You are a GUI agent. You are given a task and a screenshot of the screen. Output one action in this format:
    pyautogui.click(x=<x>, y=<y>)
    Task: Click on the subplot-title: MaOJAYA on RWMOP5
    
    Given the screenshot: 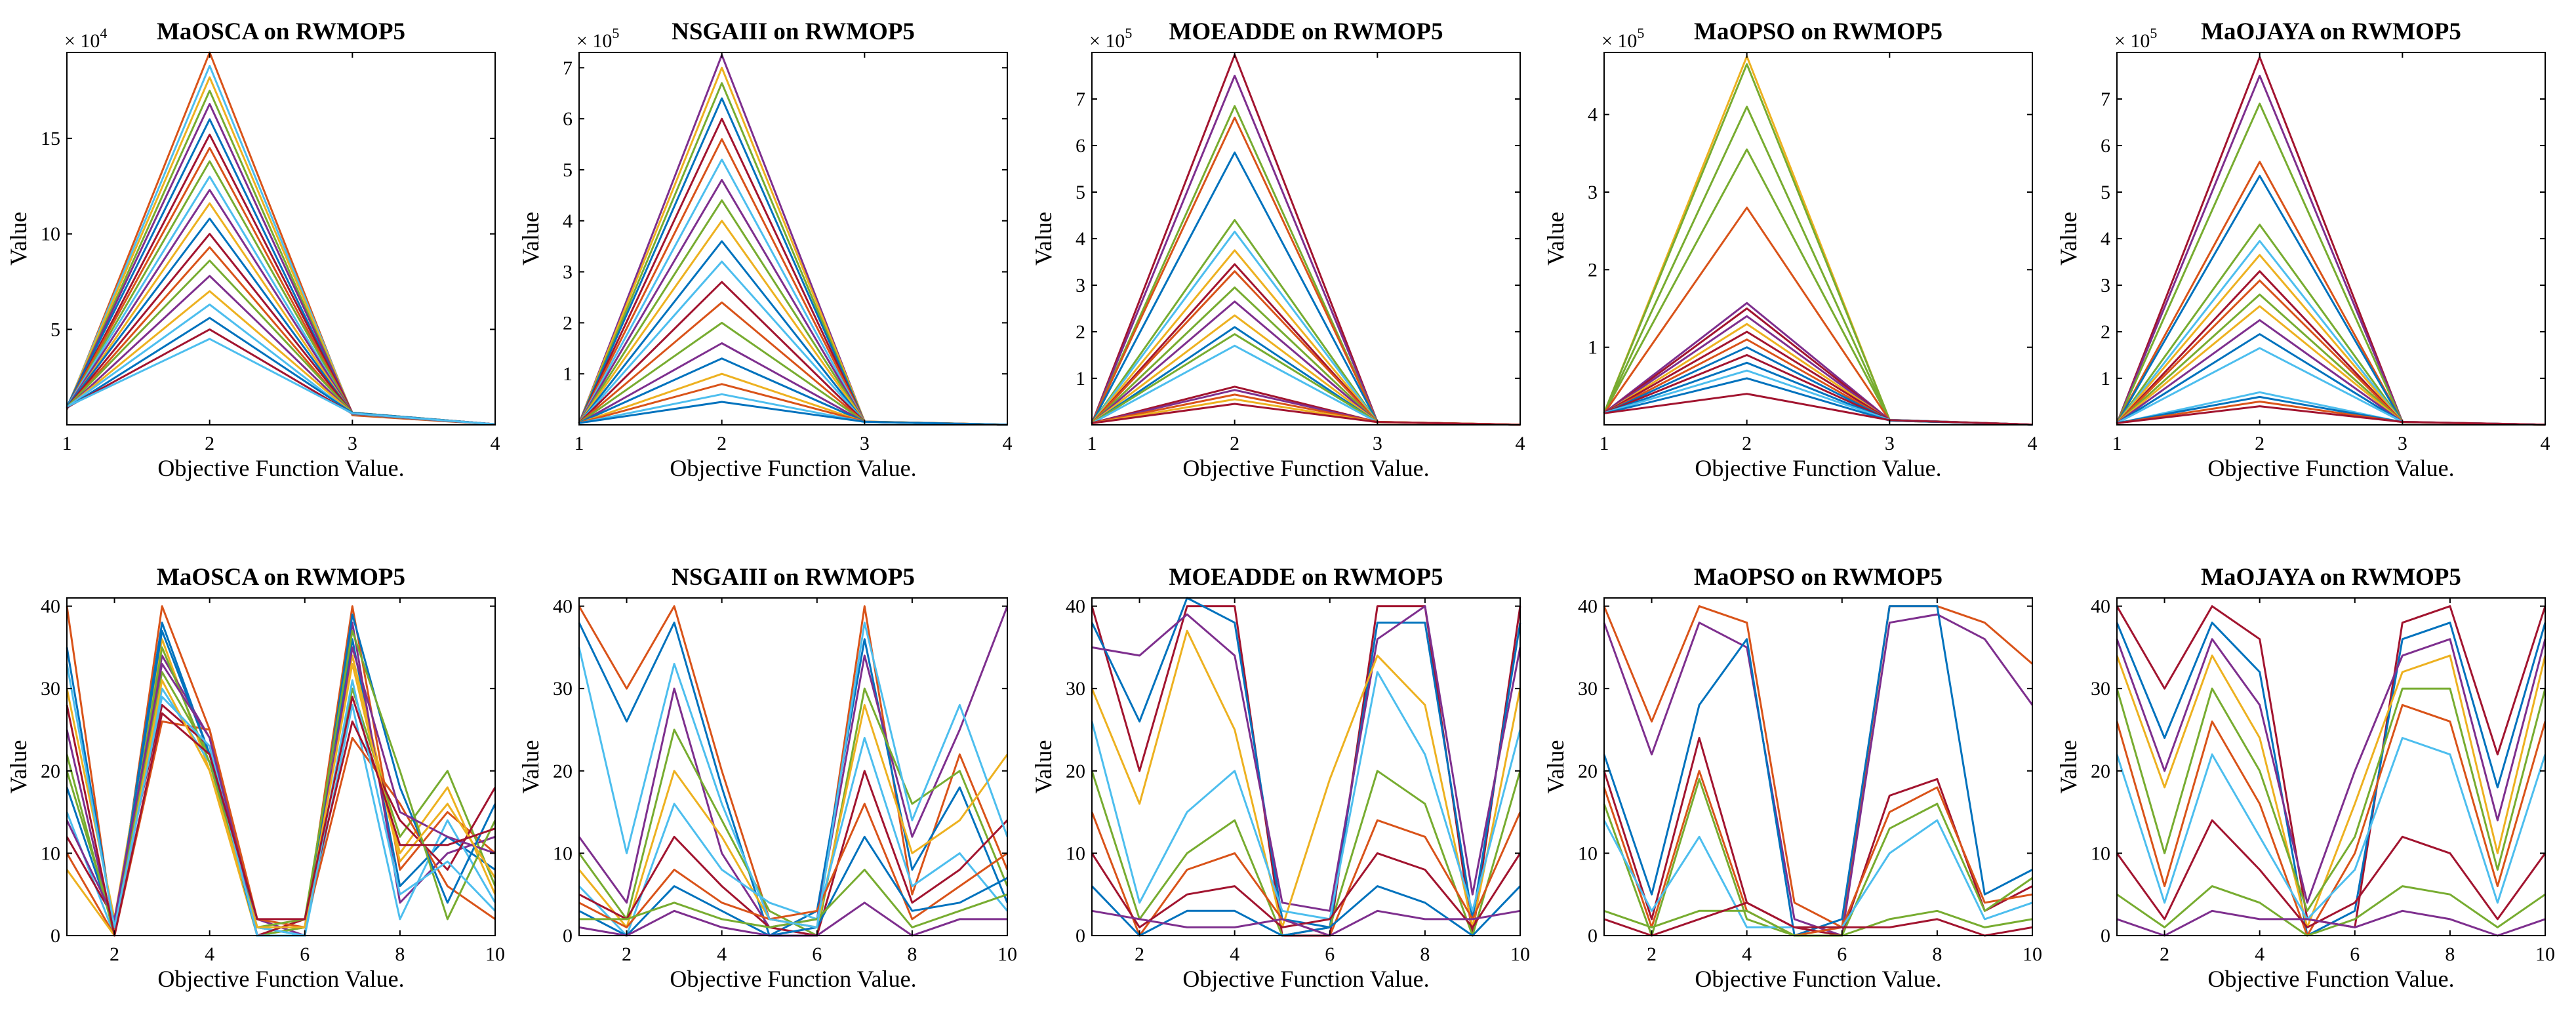 What is the action you would take?
    pyautogui.click(x=2331, y=577)
    